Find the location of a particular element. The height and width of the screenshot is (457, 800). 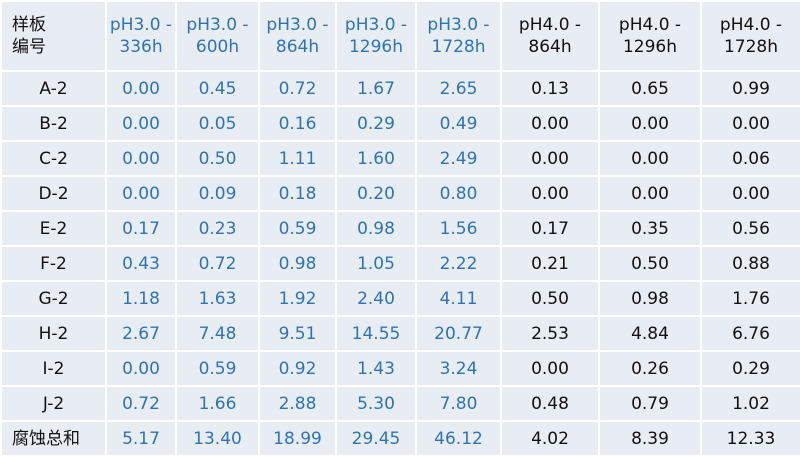

value-cell: 0.13 is located at coordinates (550, 88).